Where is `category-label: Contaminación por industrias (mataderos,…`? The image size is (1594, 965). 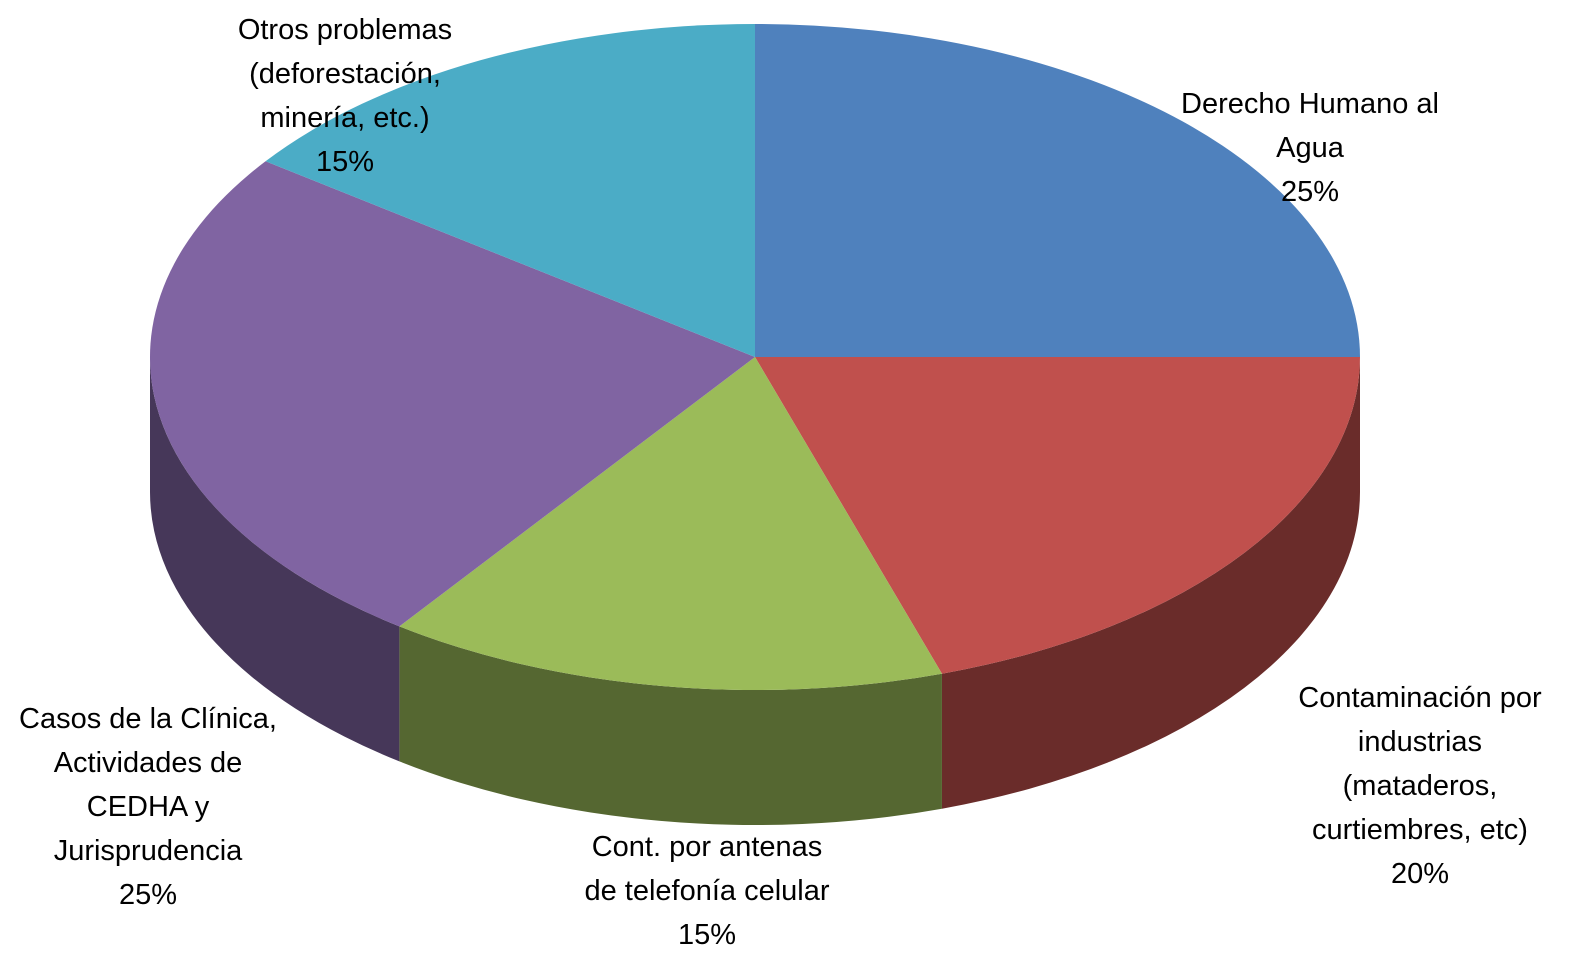
category-label: Contaminación por industrias (mataderos,… is located at coordinates (1420, 764).